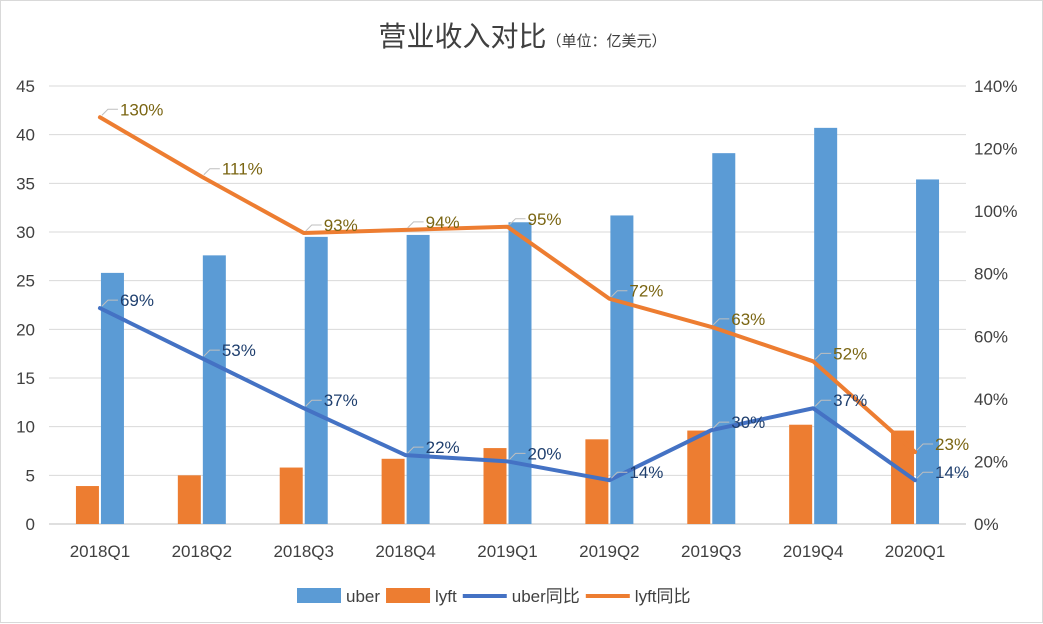 The width and height of the screenshot is (1043, 624). I want to click on legend-label: lyft, so click(446, 596).